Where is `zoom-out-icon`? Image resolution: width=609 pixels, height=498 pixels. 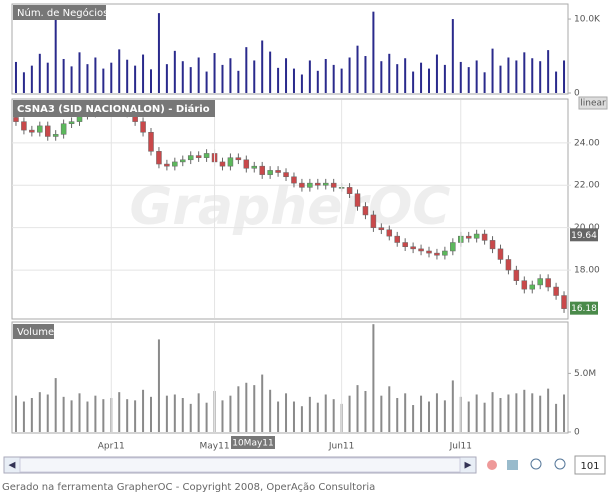 zoom-out-icon is located at coordinates (560, 464).